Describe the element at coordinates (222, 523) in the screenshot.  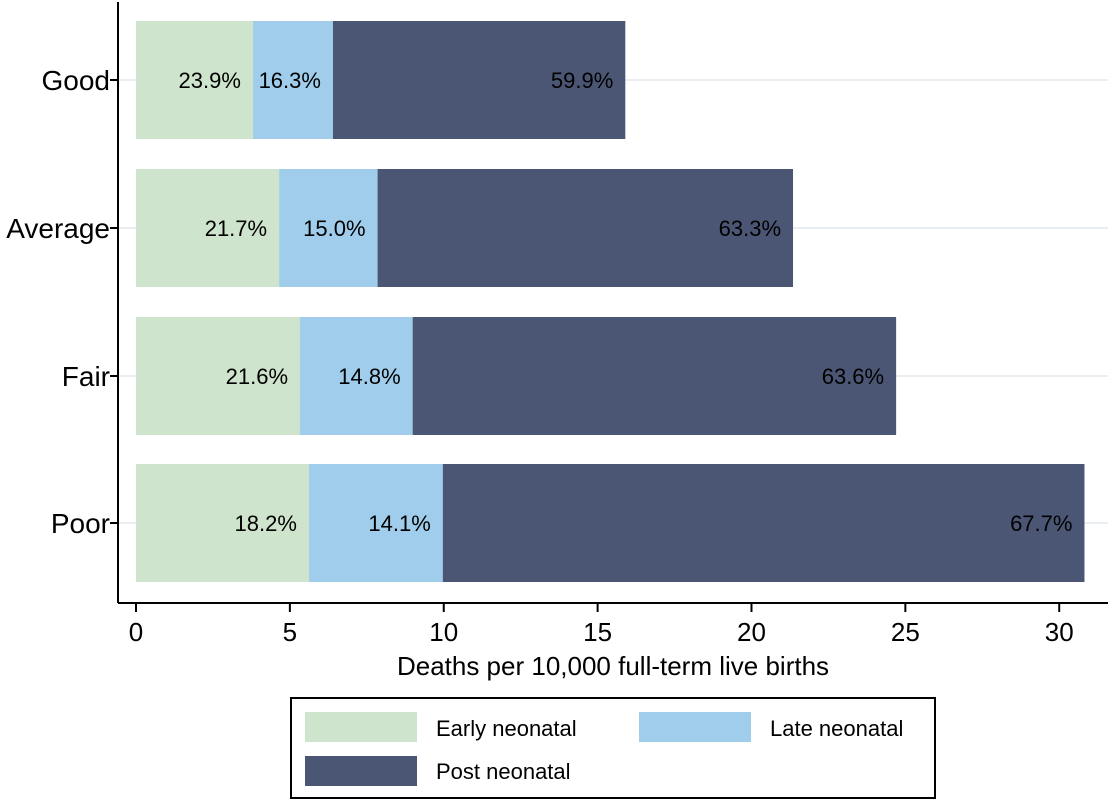
I see `bar-early-neonatal-poor` at that location.